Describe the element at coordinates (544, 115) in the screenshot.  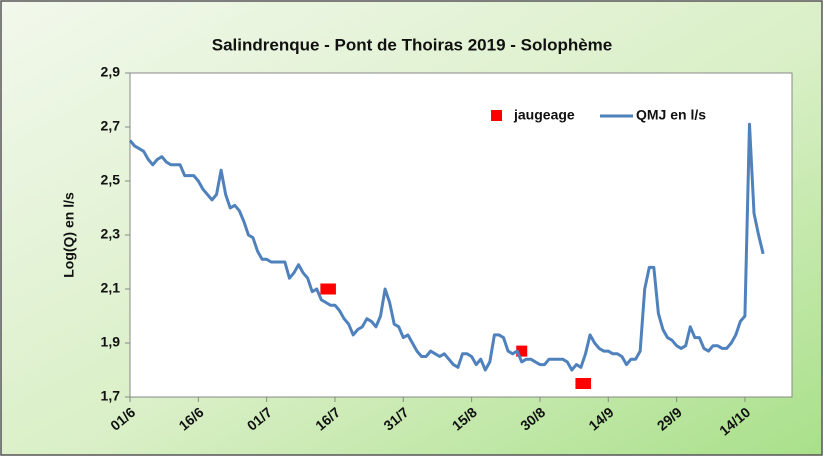
I see `legend-label: jaugeage` at that location.